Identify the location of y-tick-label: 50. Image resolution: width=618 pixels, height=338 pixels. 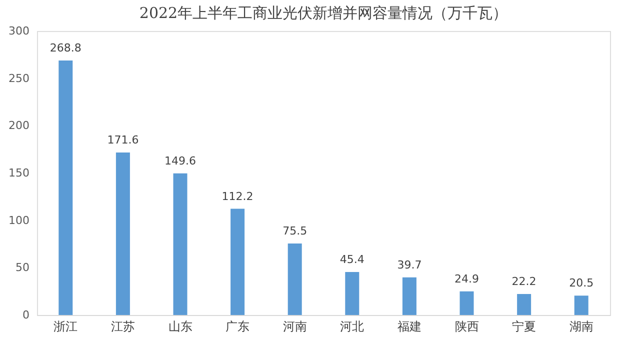
(23, 267).